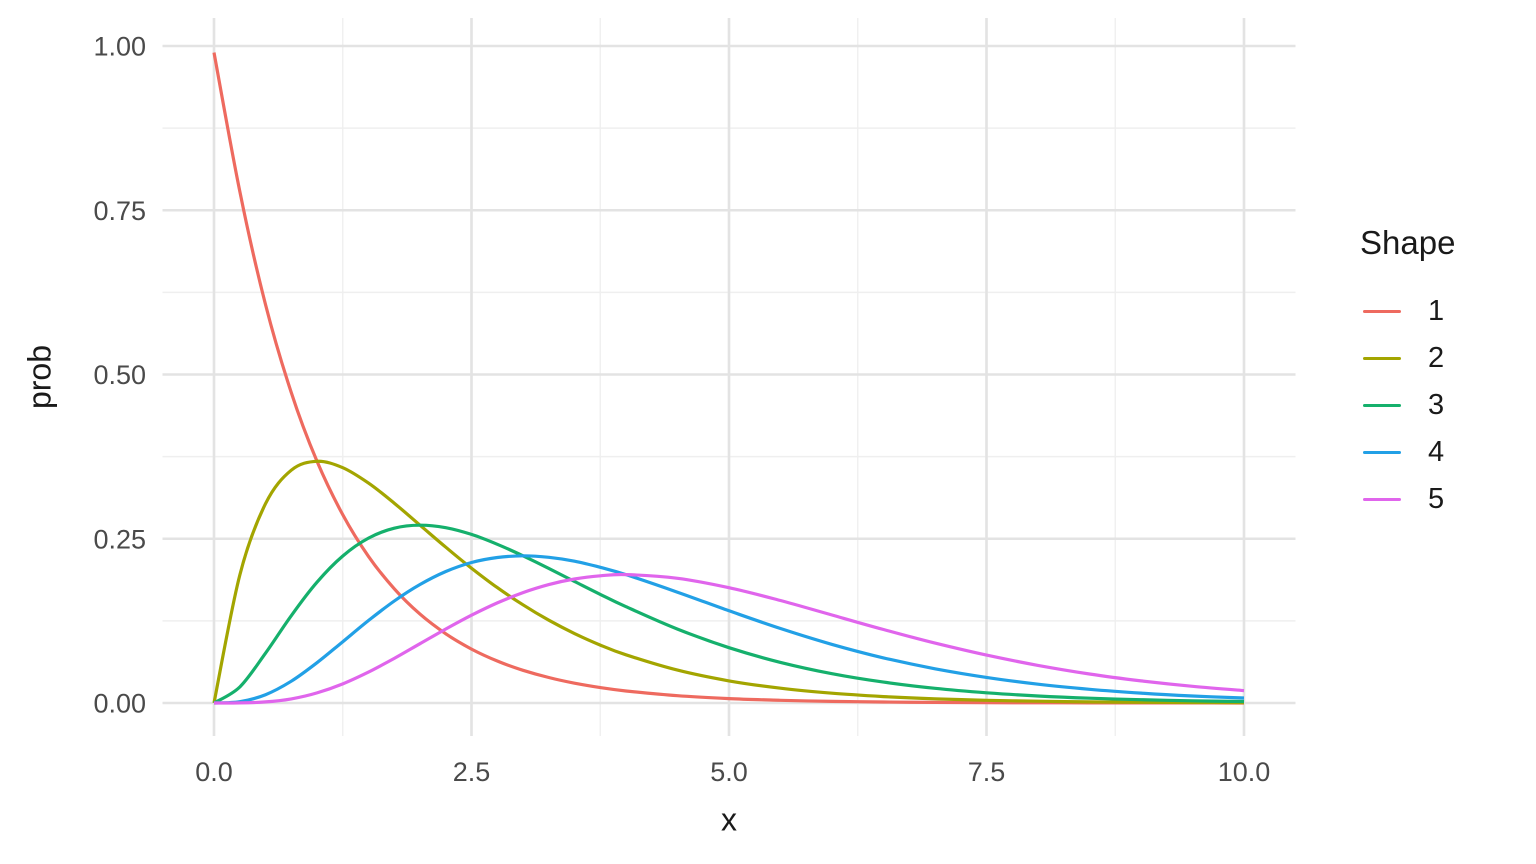  What do you see at coordinates (214, 772) in the screenshot?
I see `x-tick-label: 0.0` at bounding box center [214, 772].